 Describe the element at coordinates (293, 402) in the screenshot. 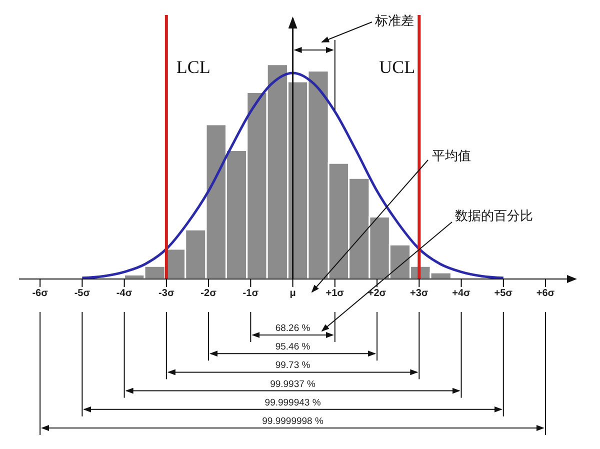

I see `text: 99.999943 %` at that location.